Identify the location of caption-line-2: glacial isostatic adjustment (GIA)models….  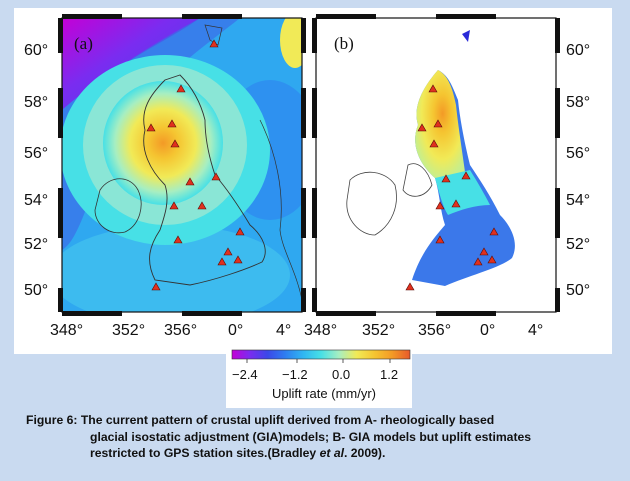
(311, 436).